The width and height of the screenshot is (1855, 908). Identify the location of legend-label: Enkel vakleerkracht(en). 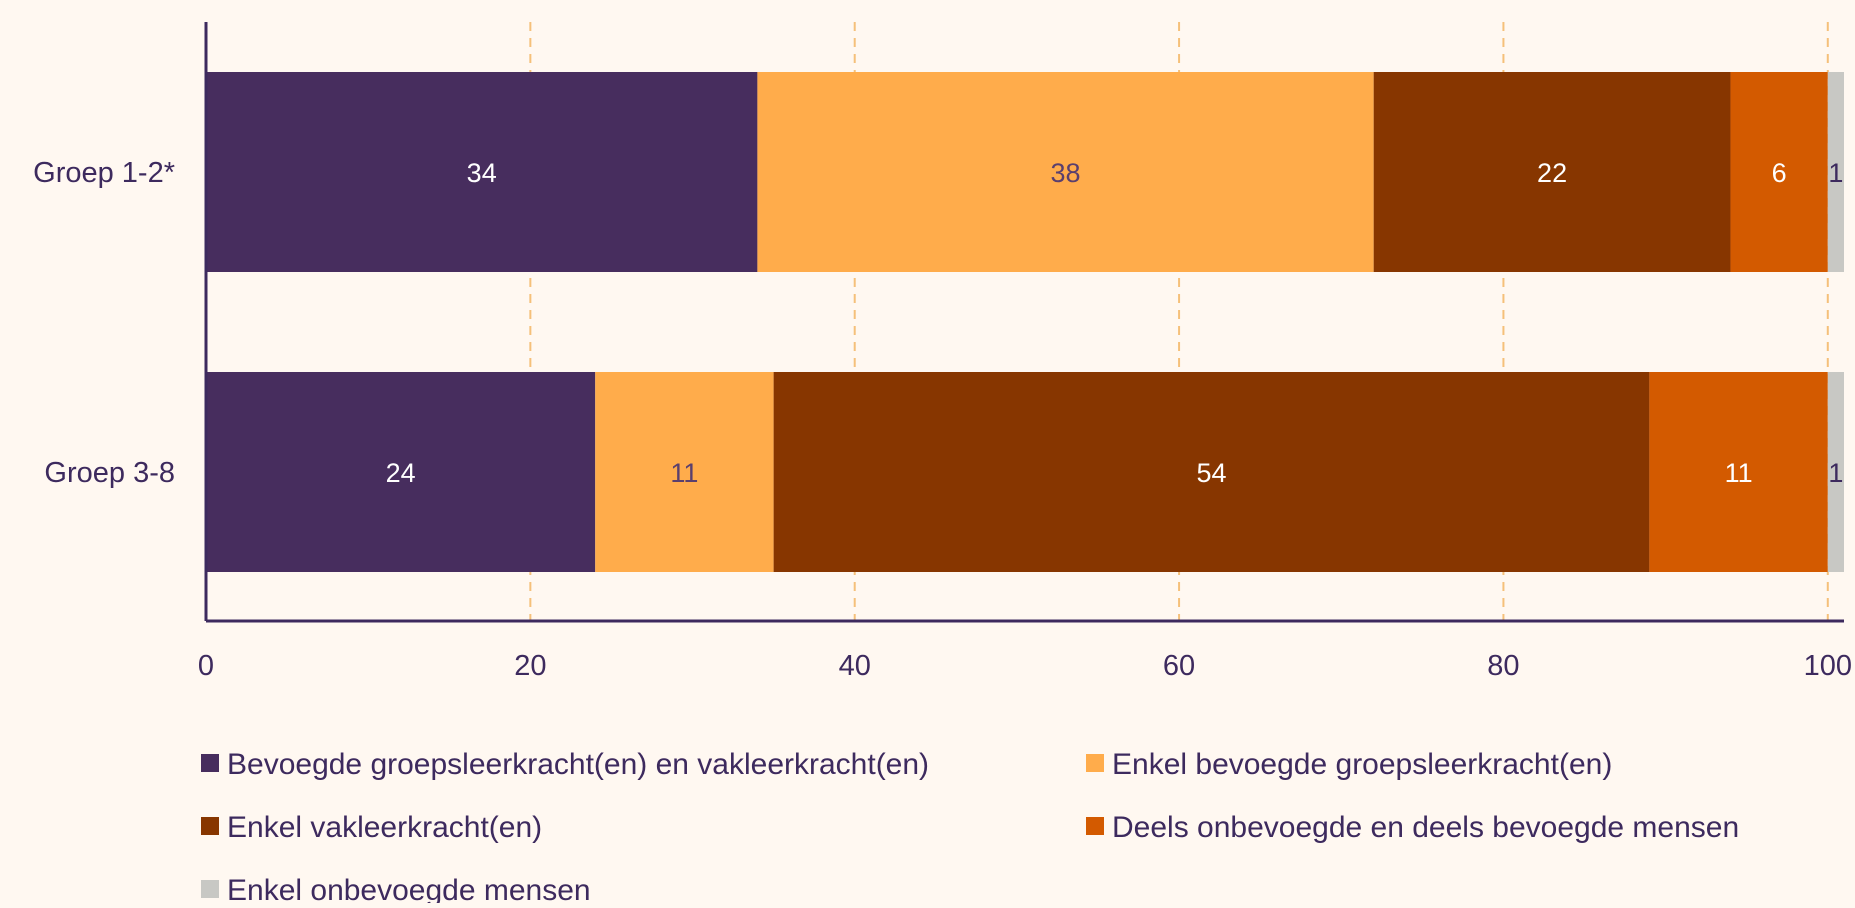
(384, 827).